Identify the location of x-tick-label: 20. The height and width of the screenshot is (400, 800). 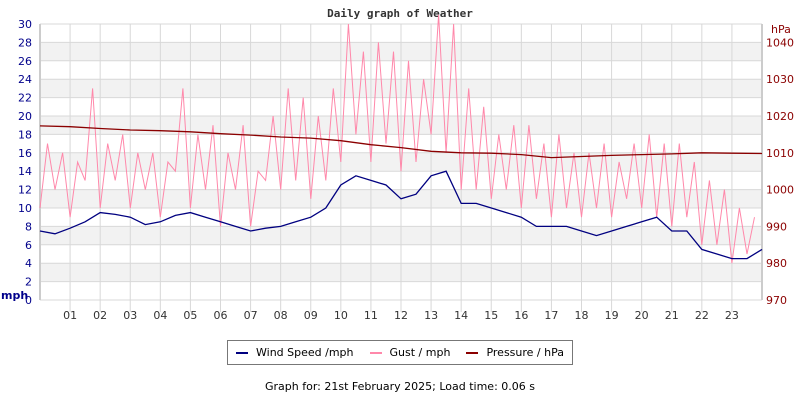
(642, 315).